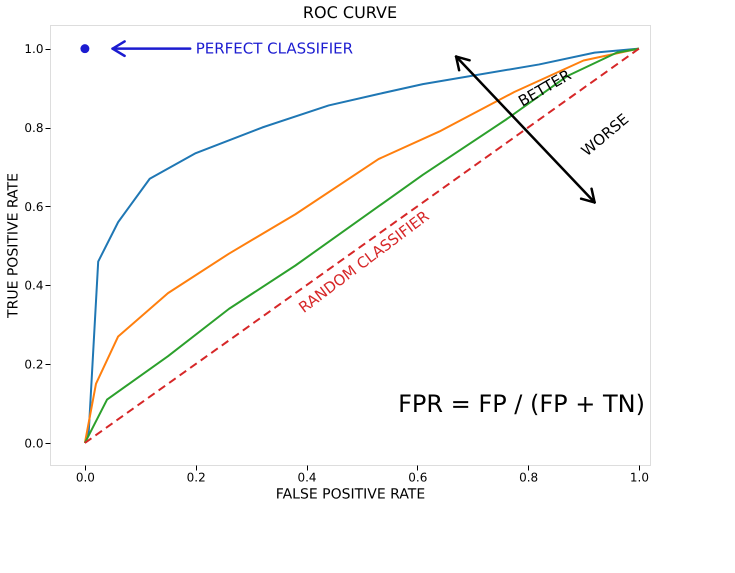 The image size is (735, 573). What do you see at coordinates (34, 285) in the screenshot?
I see `y-tick-label: 0.4` at bounding box center [34, 285].